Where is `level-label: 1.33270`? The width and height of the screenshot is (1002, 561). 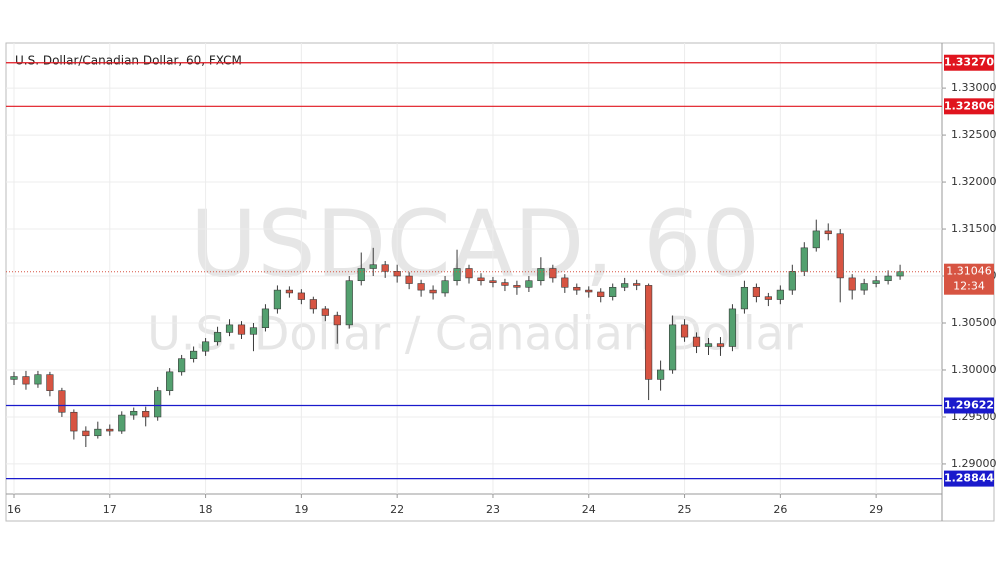
level-label: 1.33270 is located at coordinates (969, 62).